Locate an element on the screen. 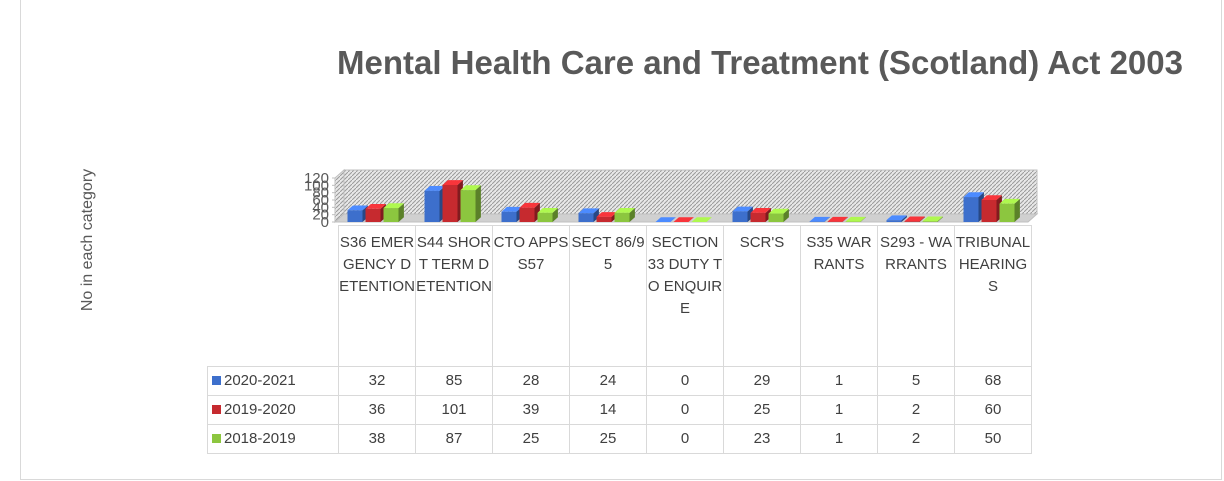  y-tick-label: 40 is located at coordinates (320, 207).